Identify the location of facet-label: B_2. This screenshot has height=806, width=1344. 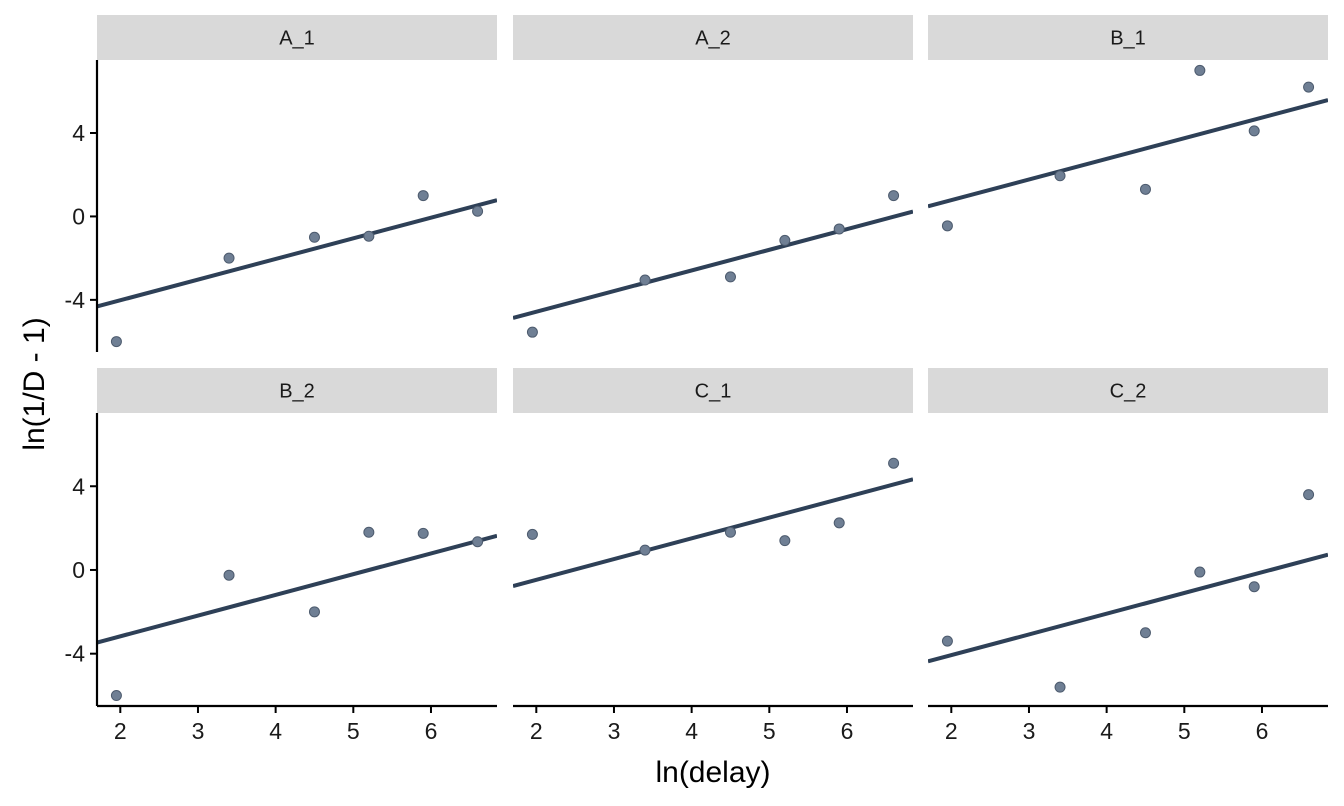
(297, 392).